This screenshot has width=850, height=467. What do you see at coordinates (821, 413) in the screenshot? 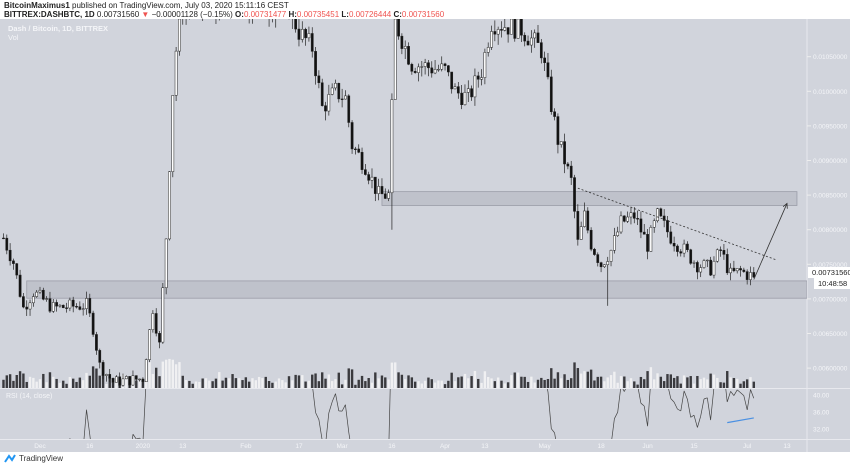
I see `rsi-tick-label: 36.00` at bounding box center [821, 413].